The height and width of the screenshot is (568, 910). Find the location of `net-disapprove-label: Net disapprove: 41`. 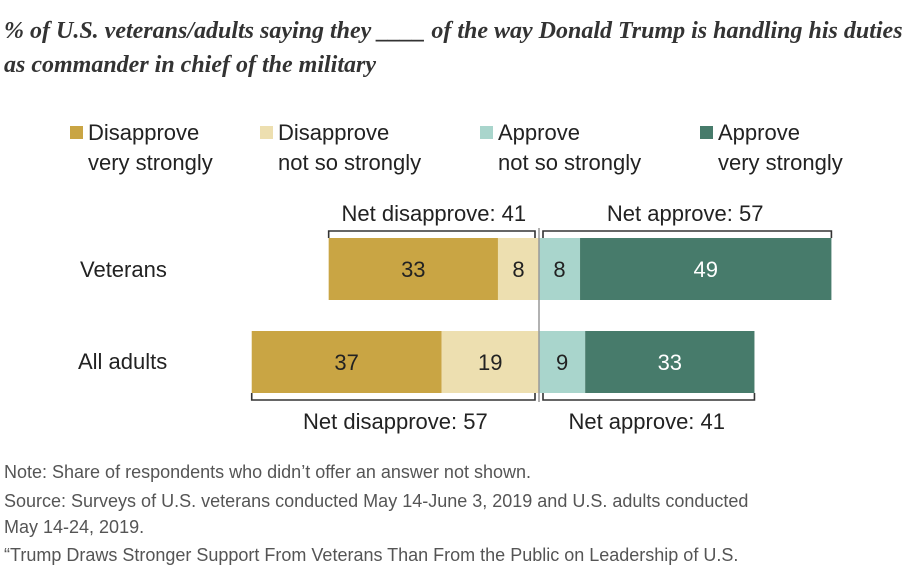

net-disapprove-label: Net disapprove: 41 is located at coordinates (433, 213).